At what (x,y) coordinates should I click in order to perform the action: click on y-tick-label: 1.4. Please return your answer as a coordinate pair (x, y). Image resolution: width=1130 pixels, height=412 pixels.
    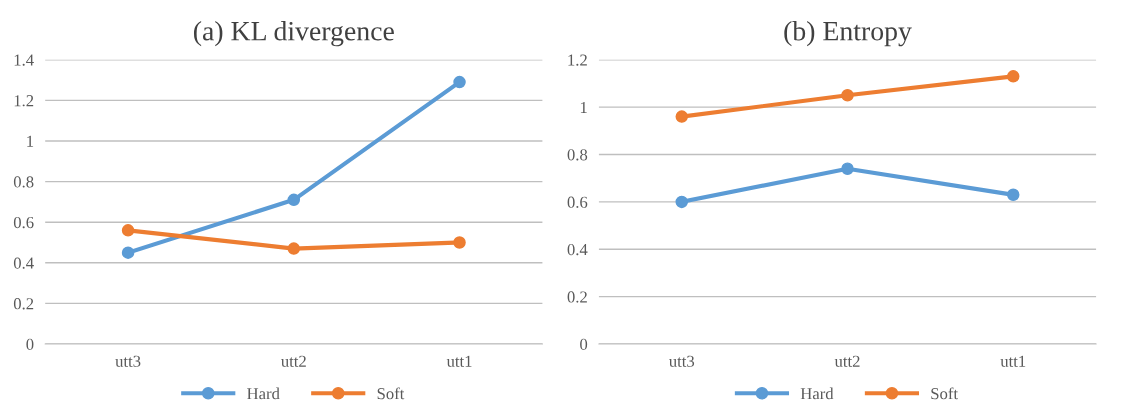
    Looking at the image, I should click on (24, 60).